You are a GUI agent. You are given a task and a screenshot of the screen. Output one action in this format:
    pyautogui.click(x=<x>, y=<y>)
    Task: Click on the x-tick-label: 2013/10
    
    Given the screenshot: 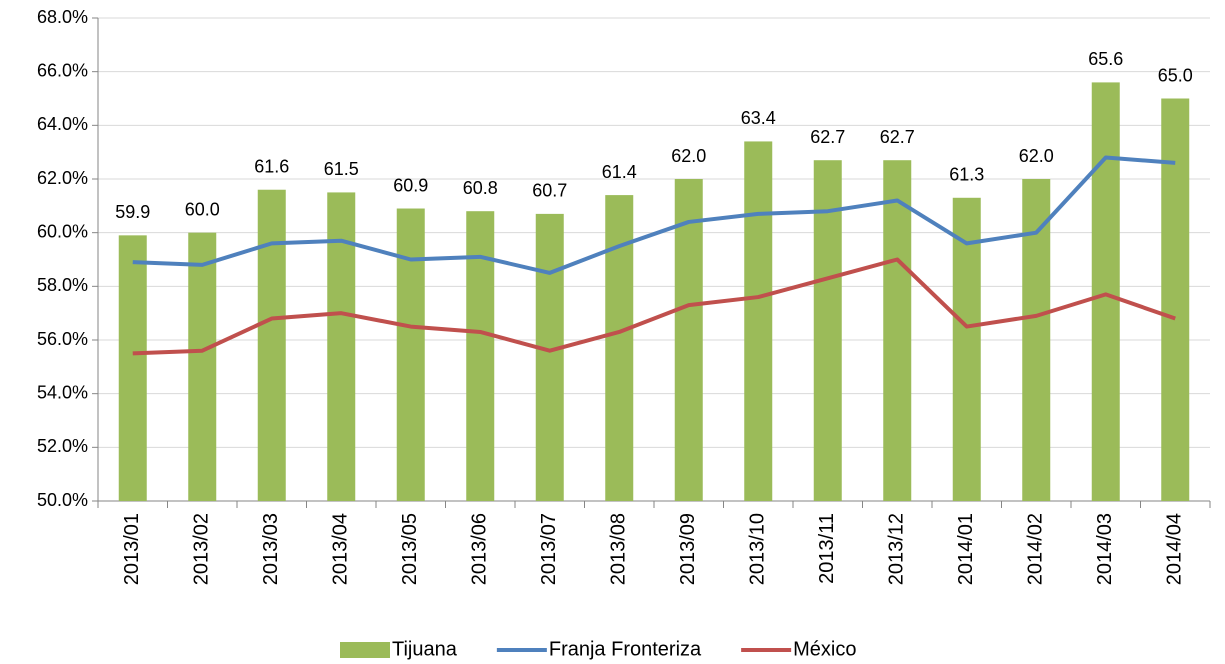 What is the action you would take?
    pyautogui.click(x=758, y=549)
    